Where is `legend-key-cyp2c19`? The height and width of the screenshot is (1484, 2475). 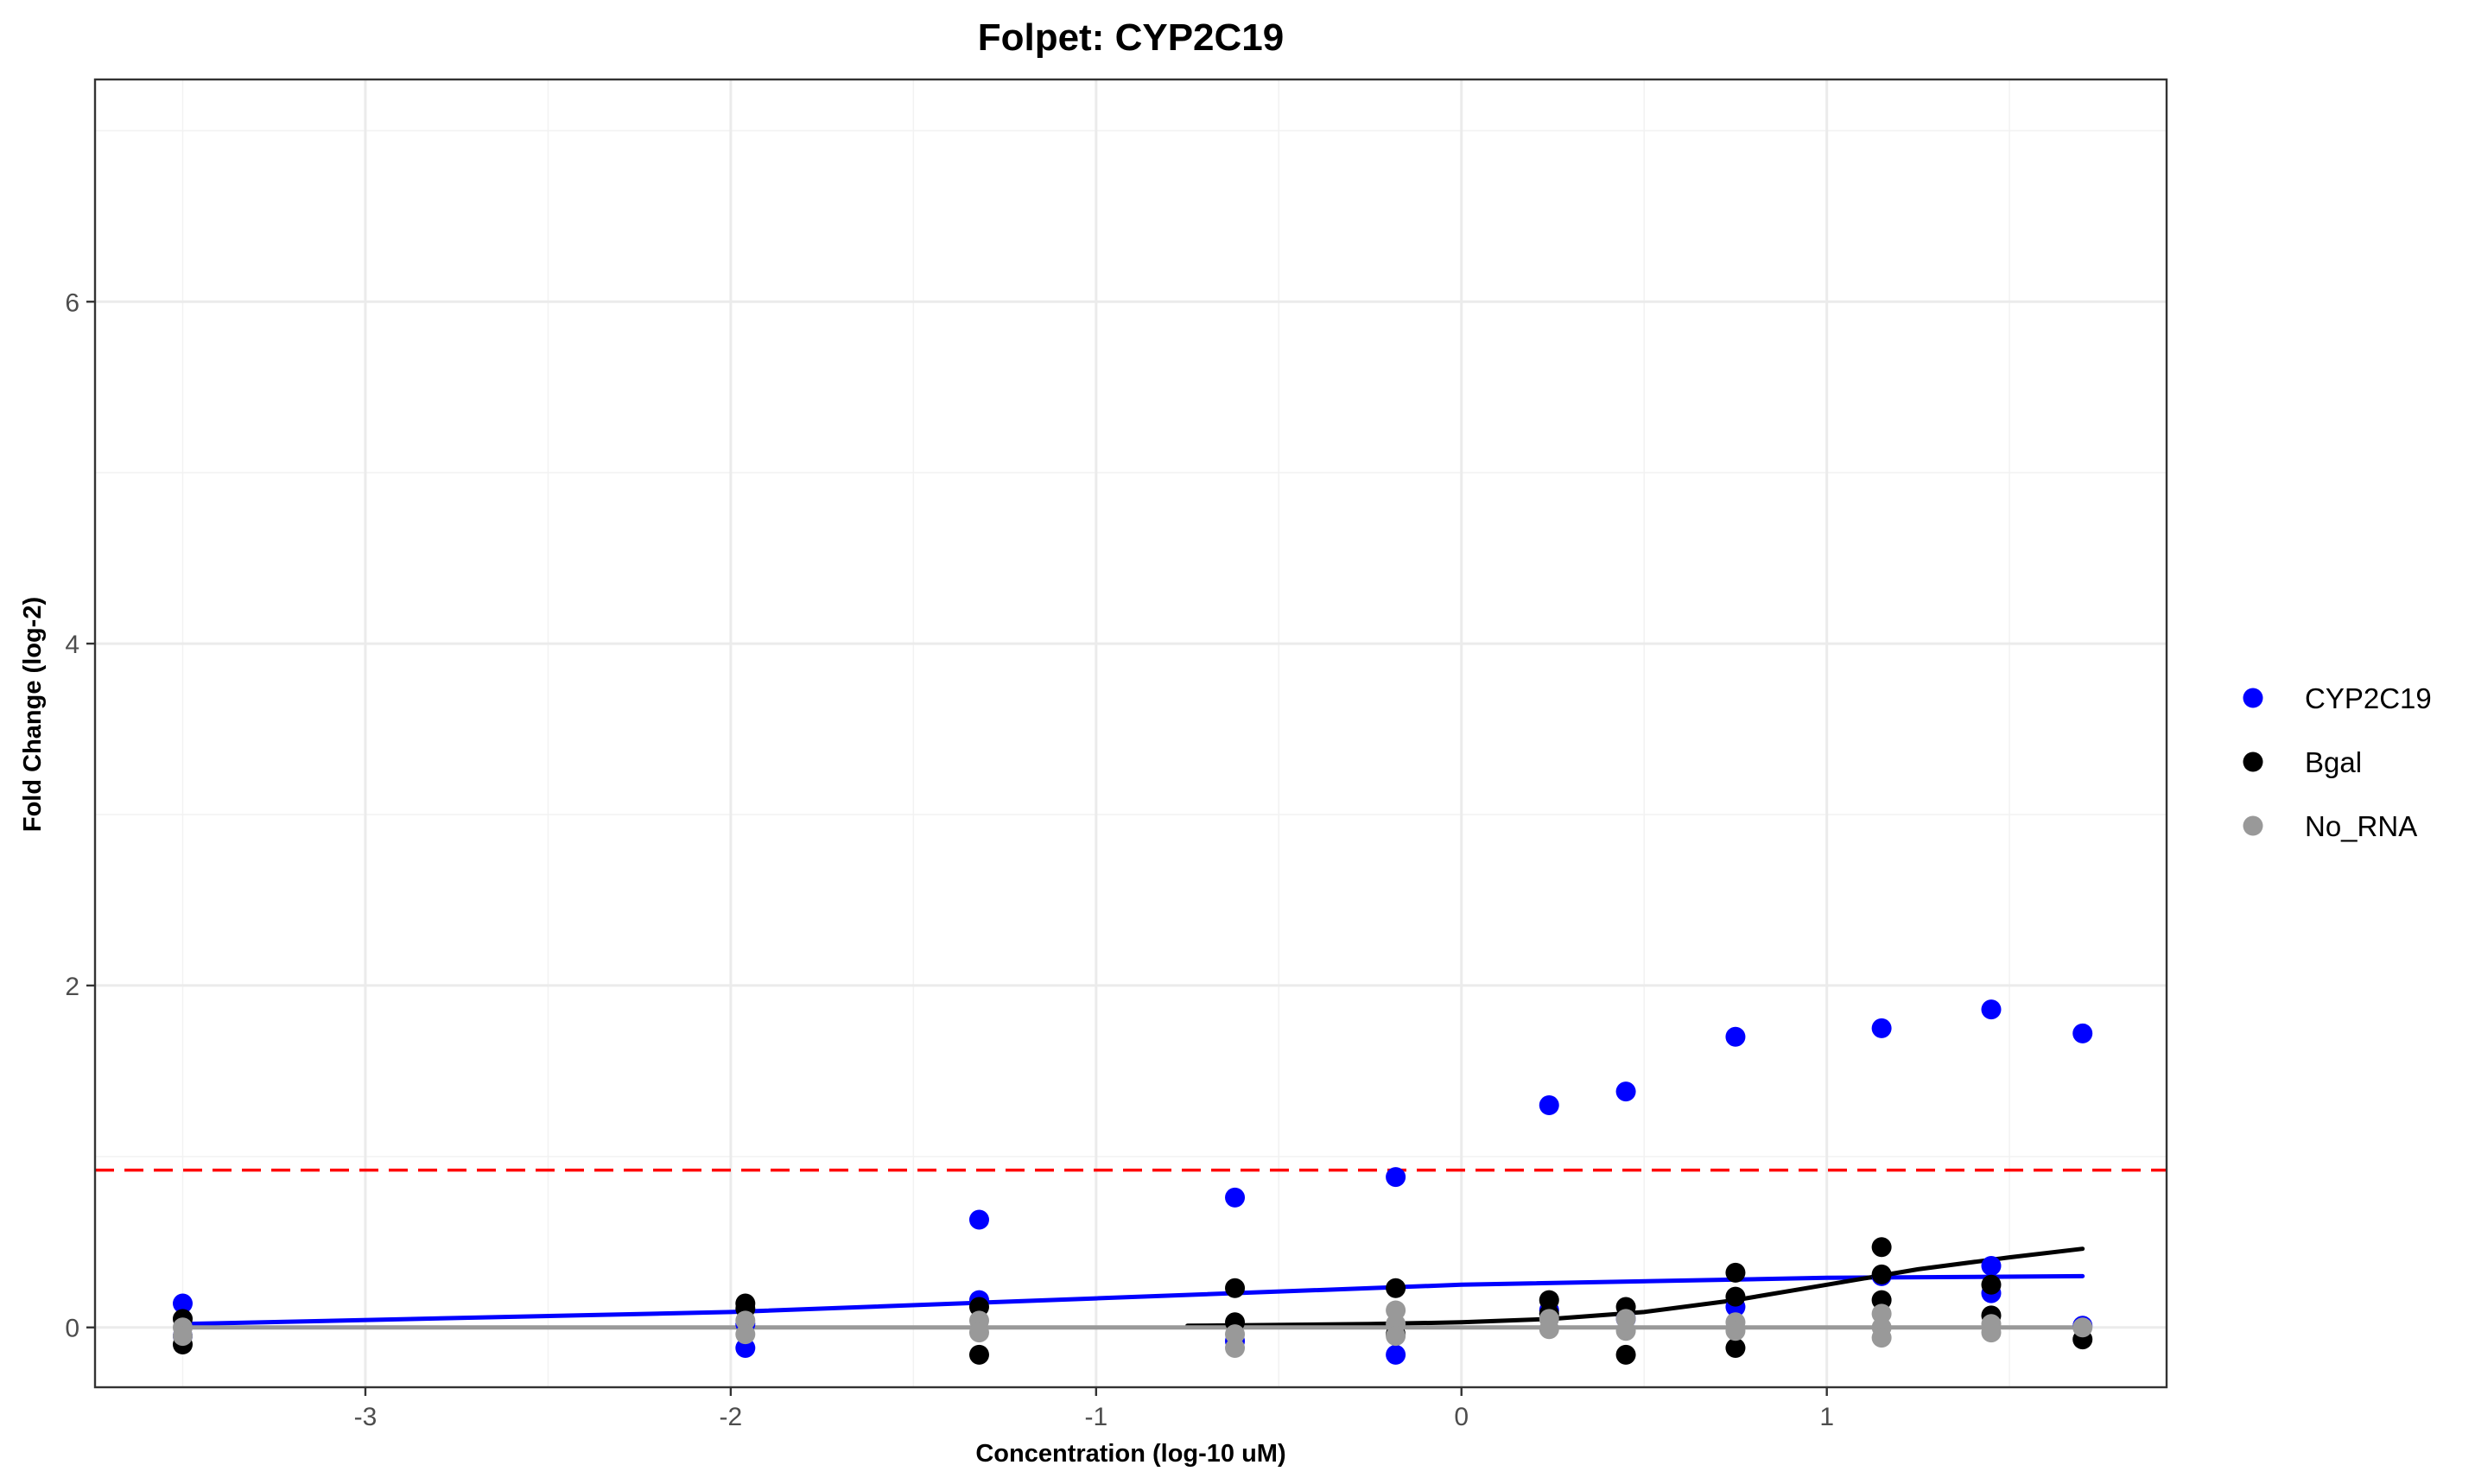
legend-key-cyp2c19 is located at coordinates (2253, 698).